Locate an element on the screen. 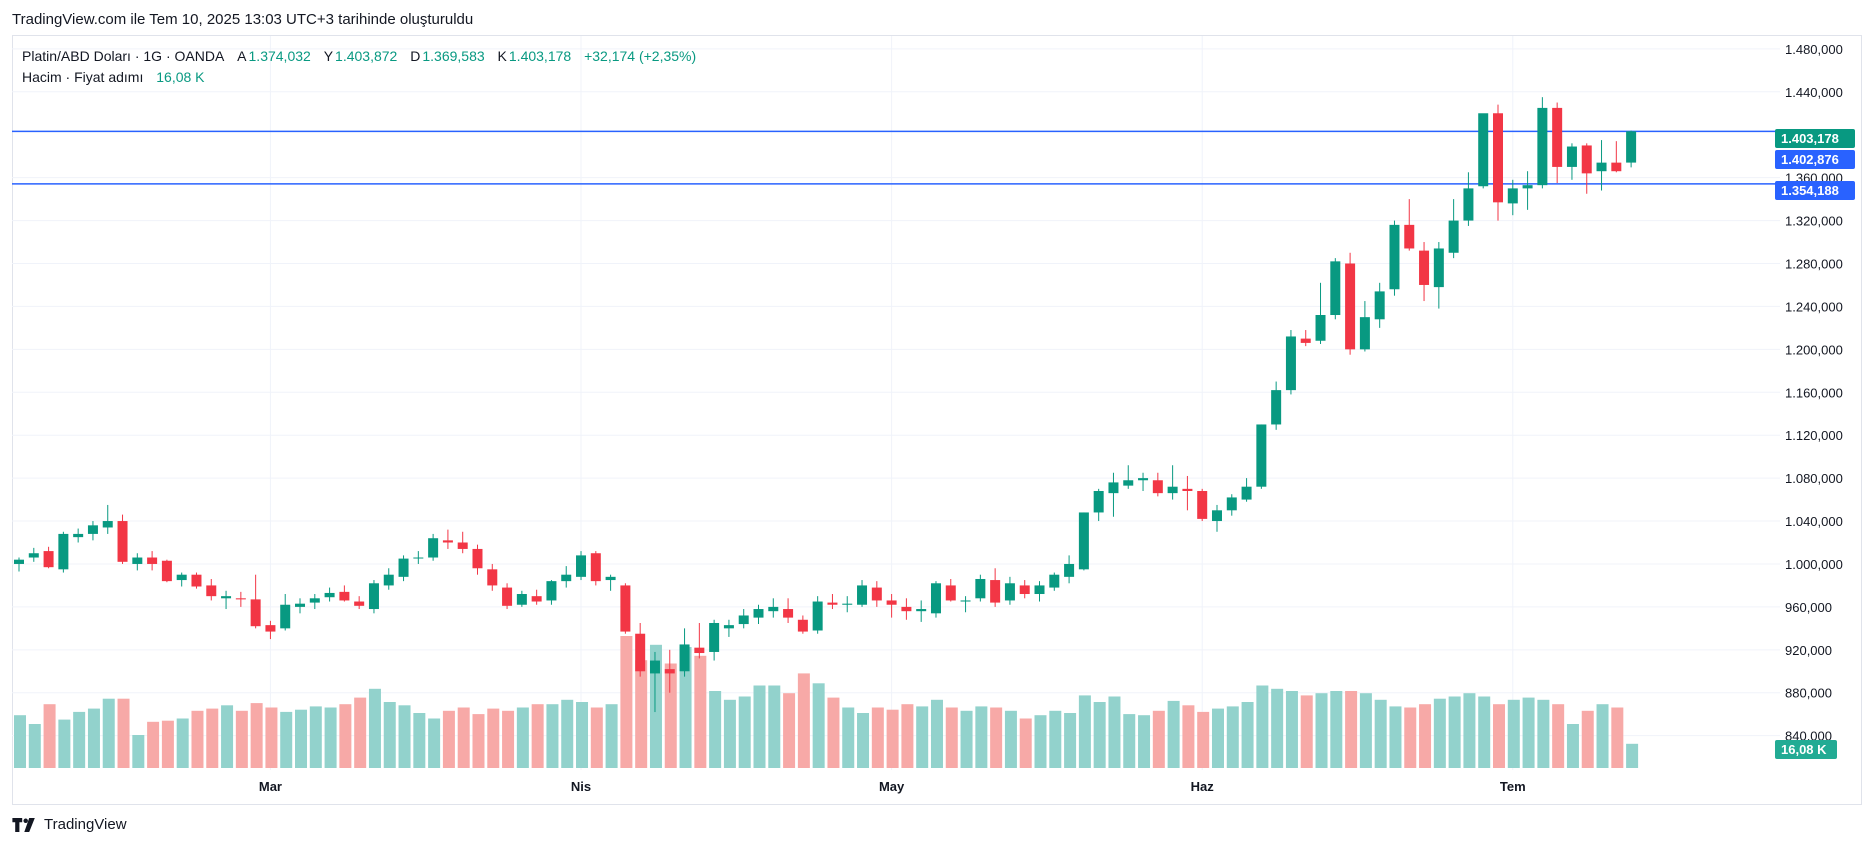 The width and height of the screenshot is (1873, 848). open-label: A is located at coordinates (242, 56).